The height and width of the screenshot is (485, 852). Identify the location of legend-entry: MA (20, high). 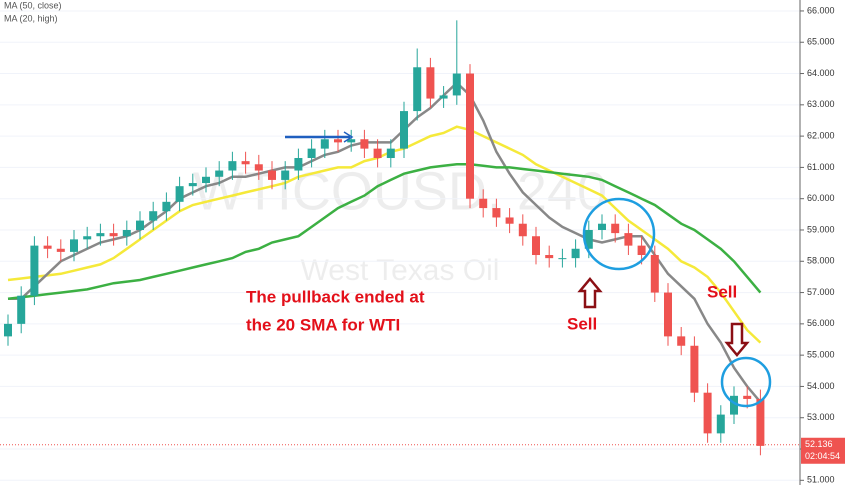
(31, 18).